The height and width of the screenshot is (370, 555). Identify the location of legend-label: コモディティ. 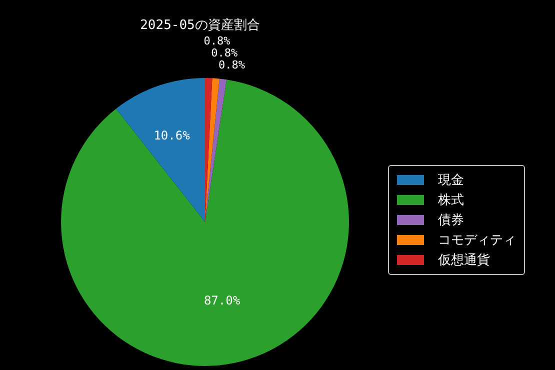
(477, 240).